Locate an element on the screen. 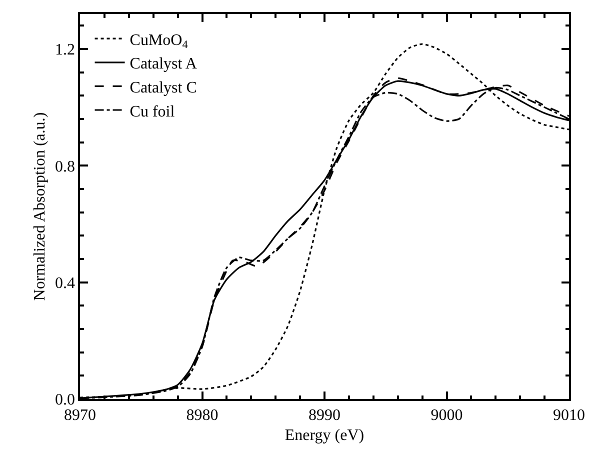  x-tick-label: 8980 is located at coordinates (202, 415).